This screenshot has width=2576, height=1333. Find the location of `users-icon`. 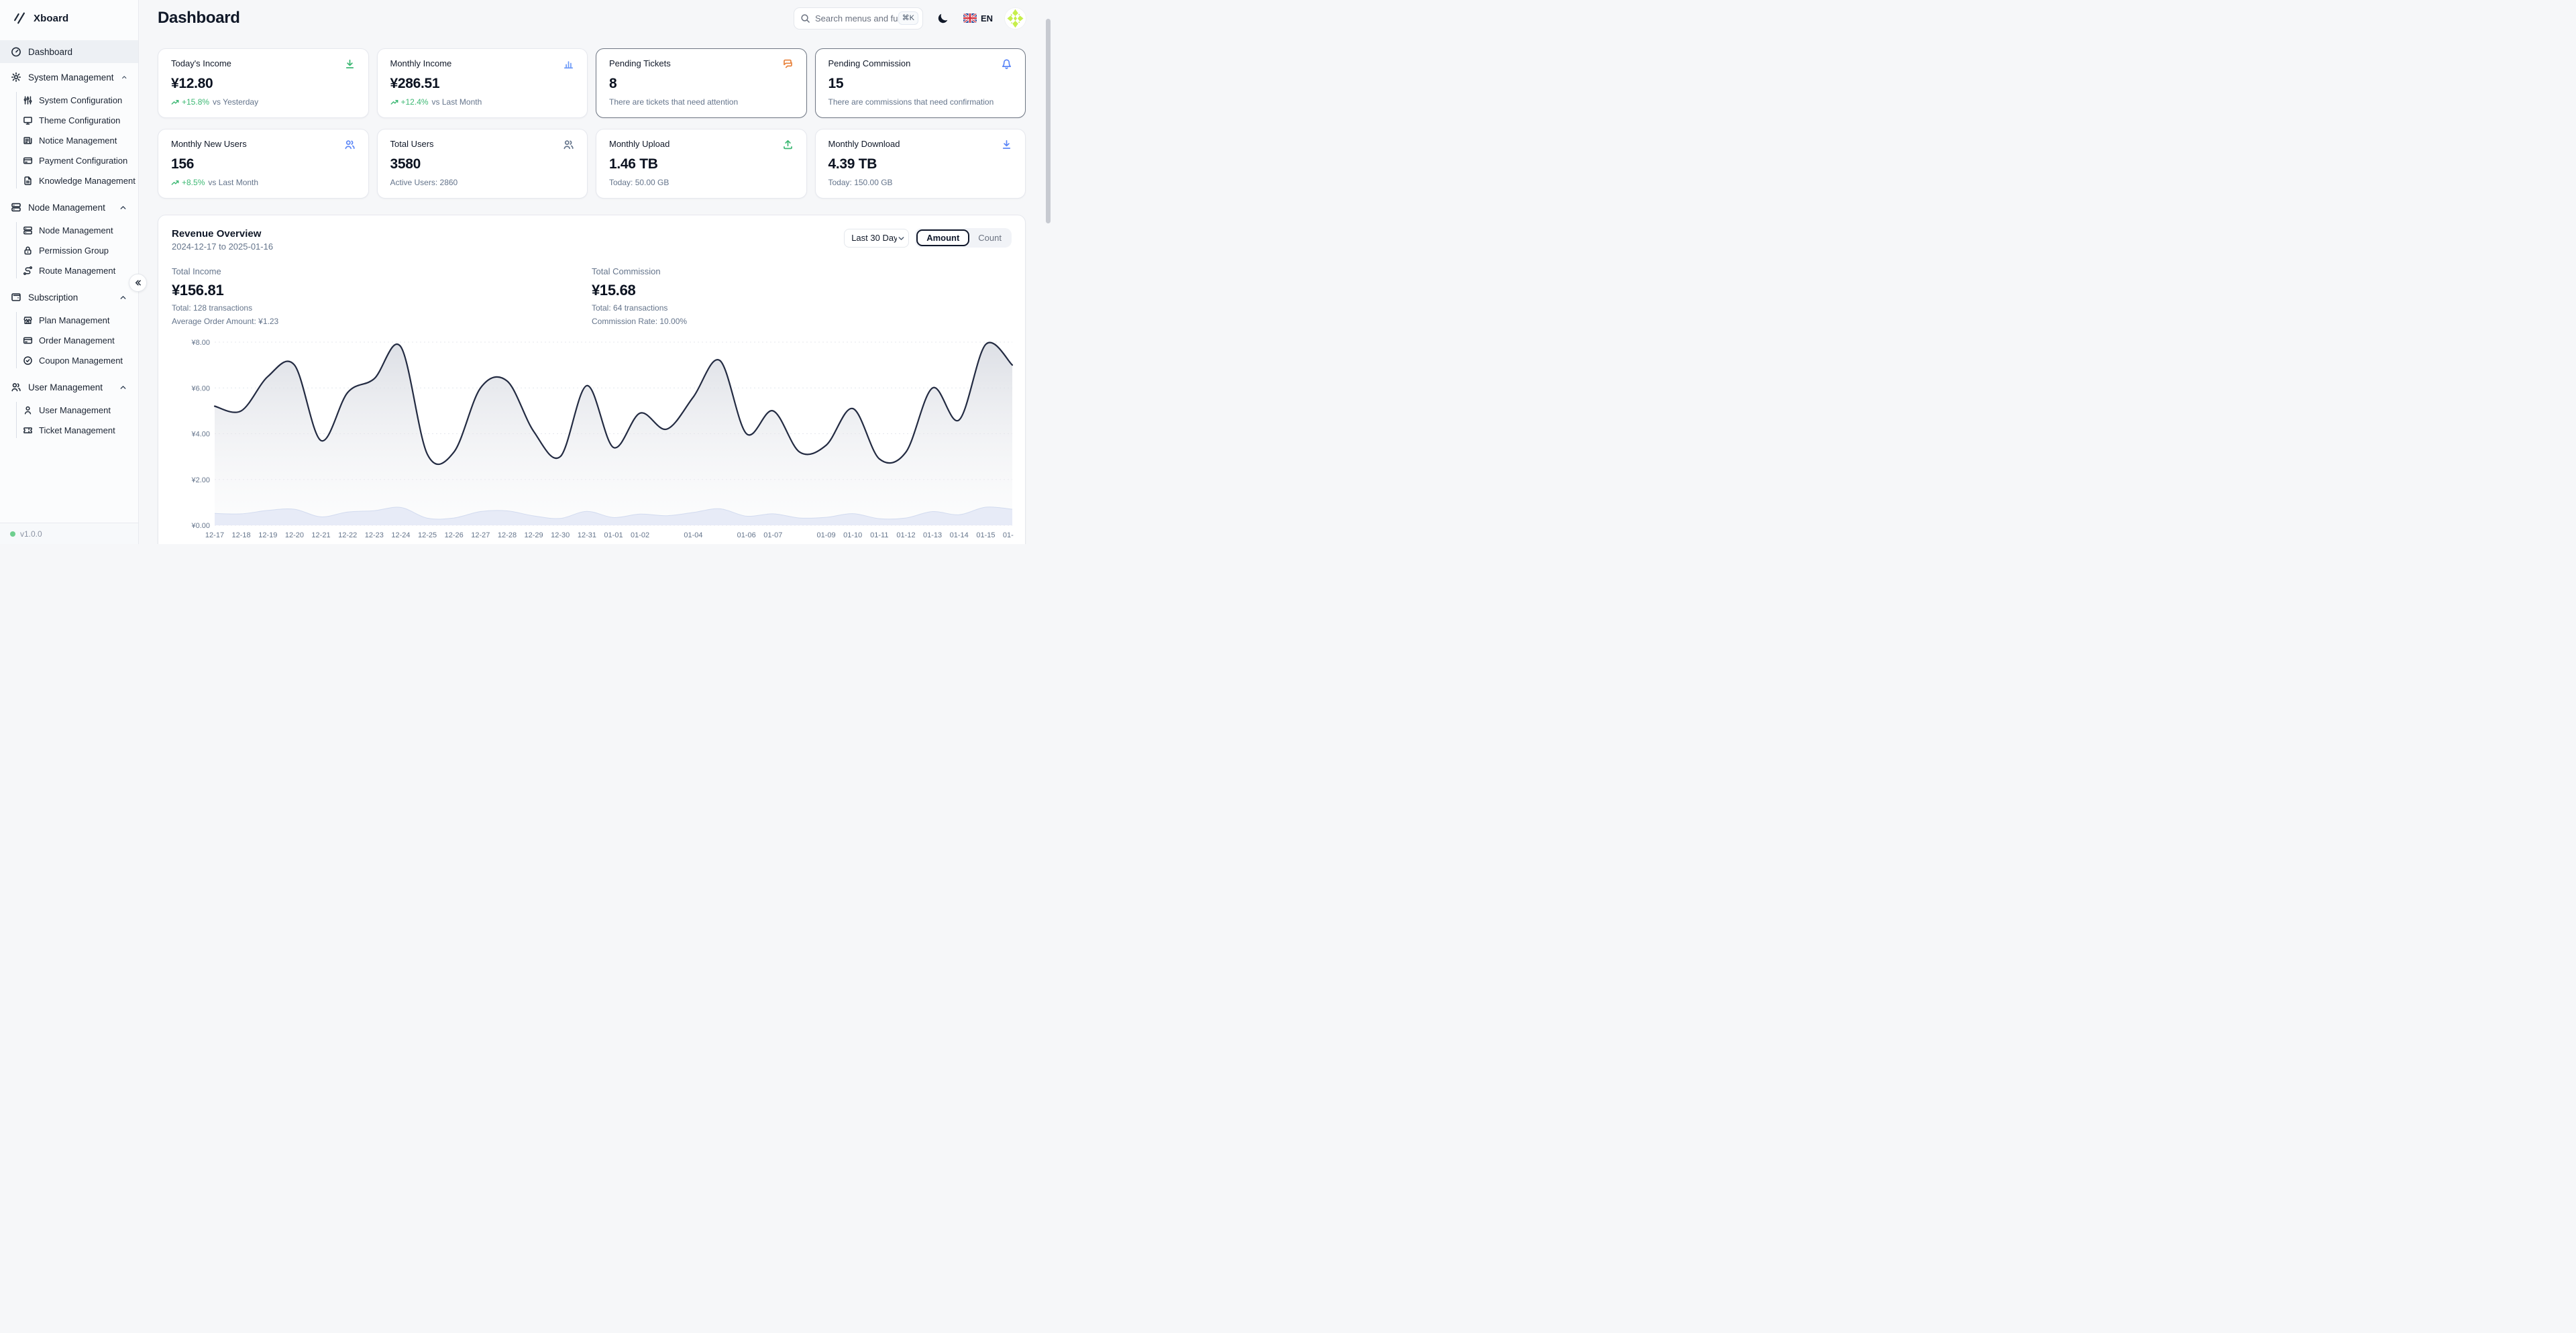

users-icon is located at coordinates (568, 144).